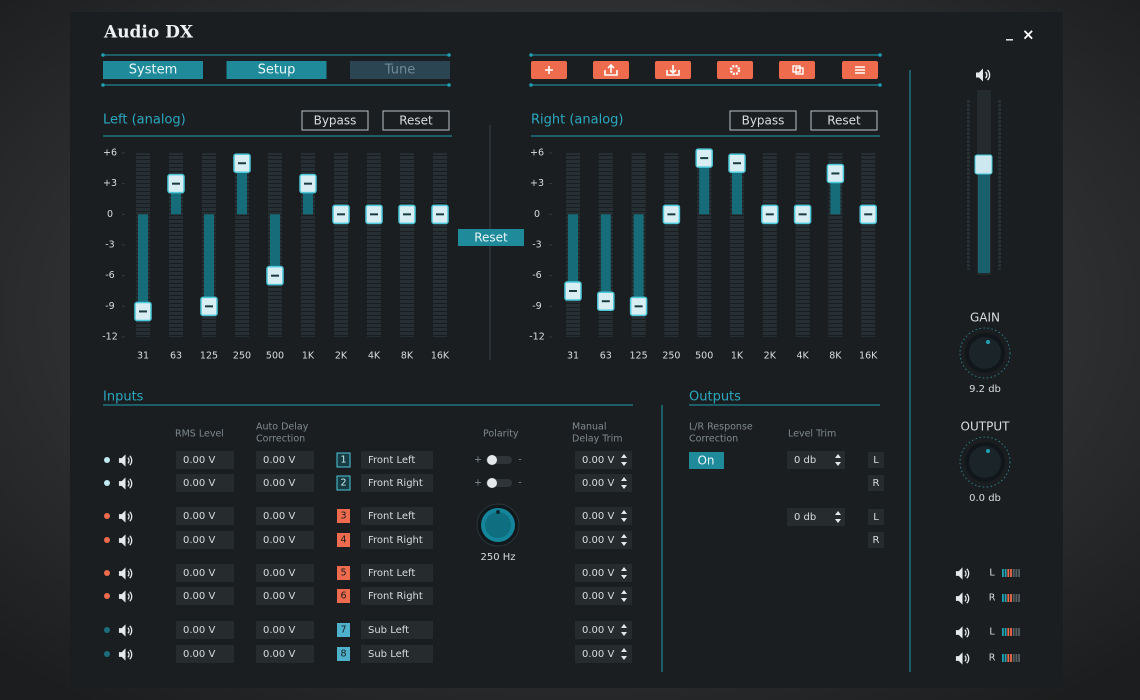 This screenshot has height=700, width=1140. I want to click on field-text: 0 db, so click(805, 460).